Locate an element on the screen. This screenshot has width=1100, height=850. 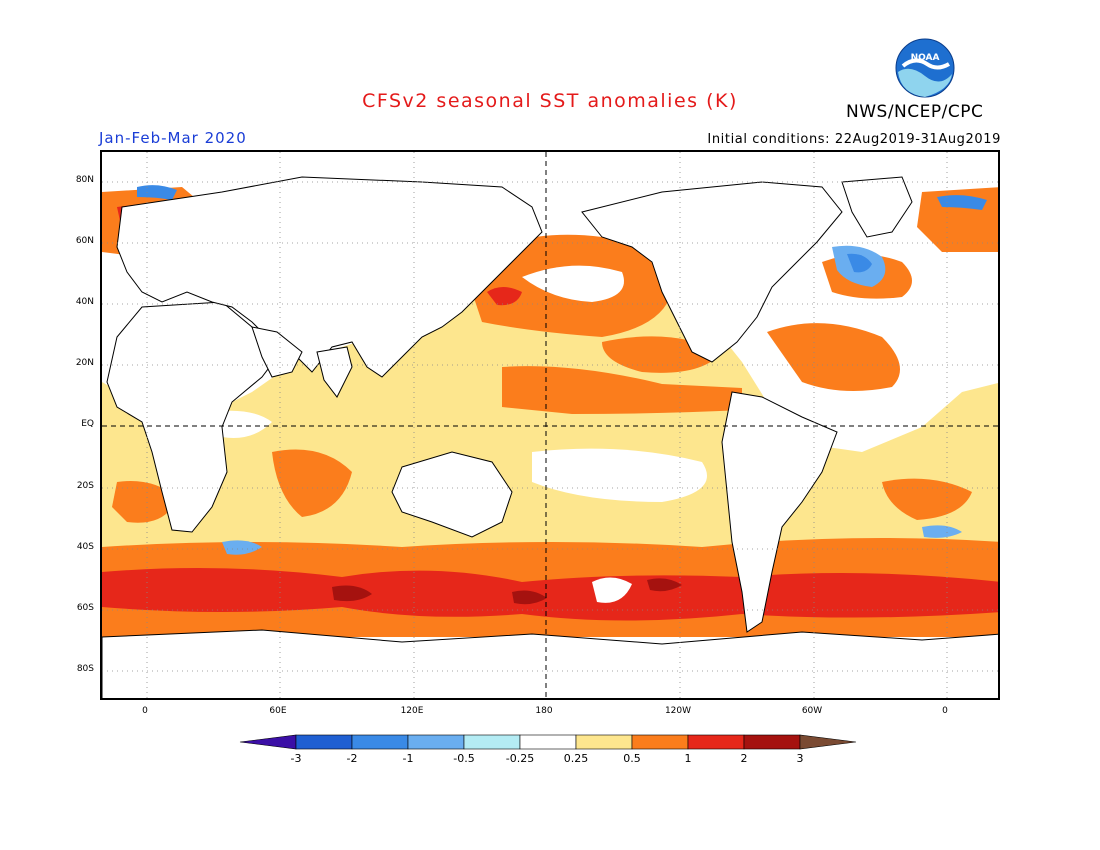
colorbar is located at coordinates (548, 742).